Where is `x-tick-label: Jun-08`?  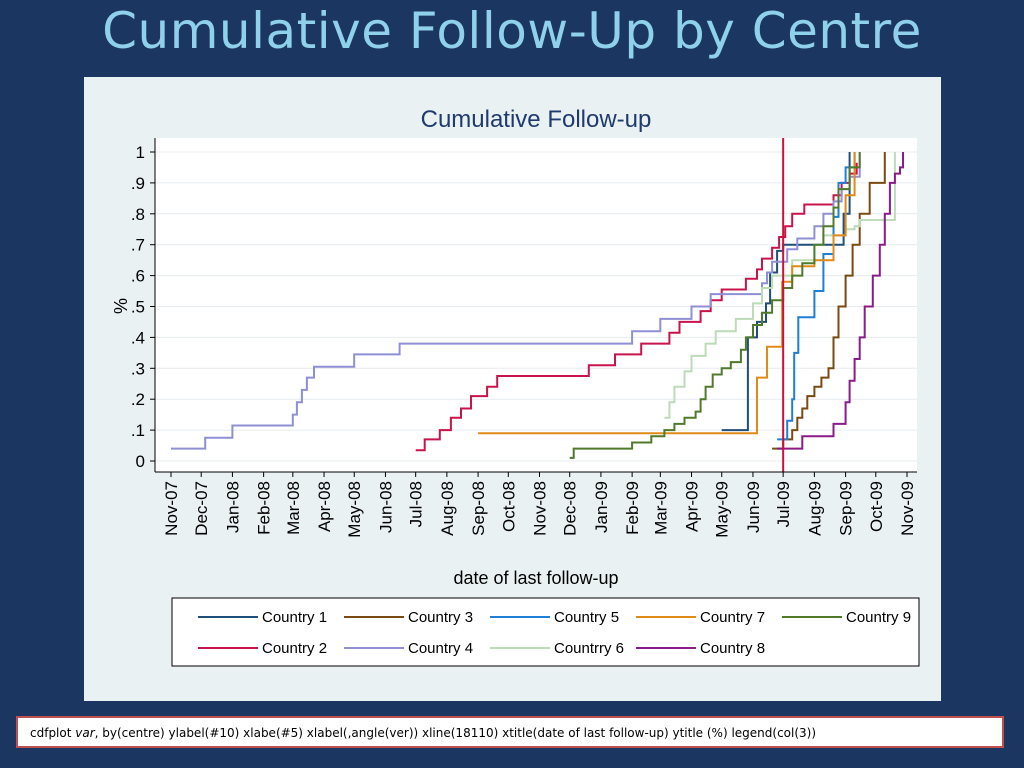 x-tick-label: Jun-08 is located at coordinates (385, 507).